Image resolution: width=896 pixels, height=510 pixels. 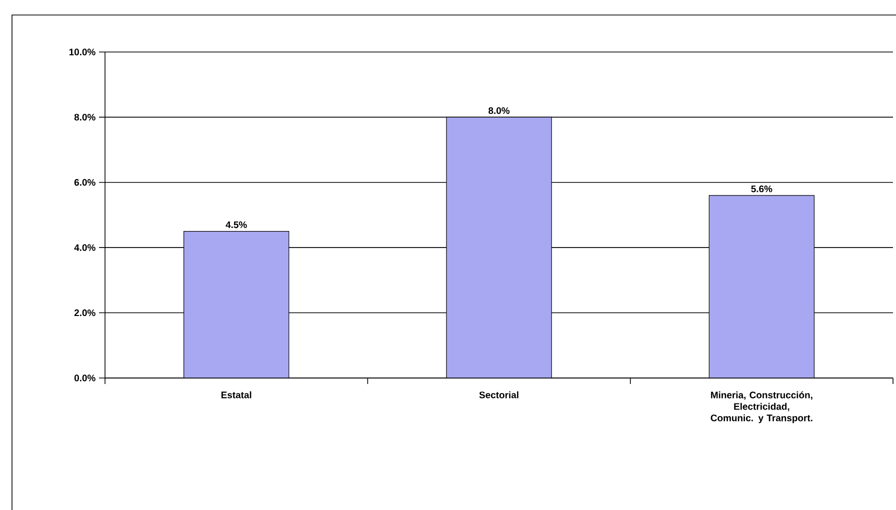 I want to click on x-tick-label: Estatal, so click(x=236, y=394).